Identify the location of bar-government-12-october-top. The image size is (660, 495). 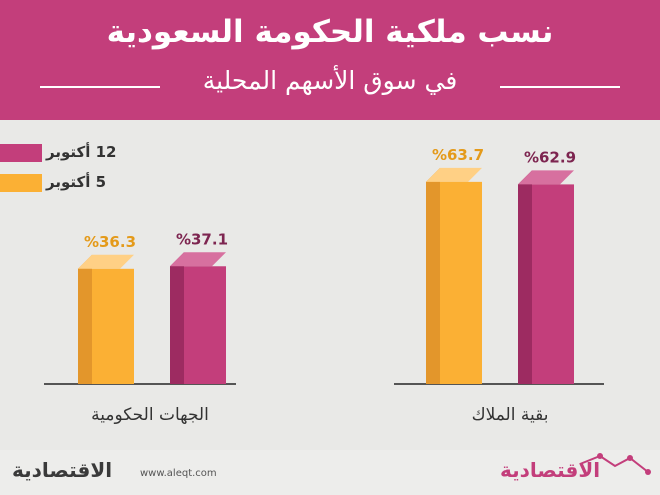
(198, 259).